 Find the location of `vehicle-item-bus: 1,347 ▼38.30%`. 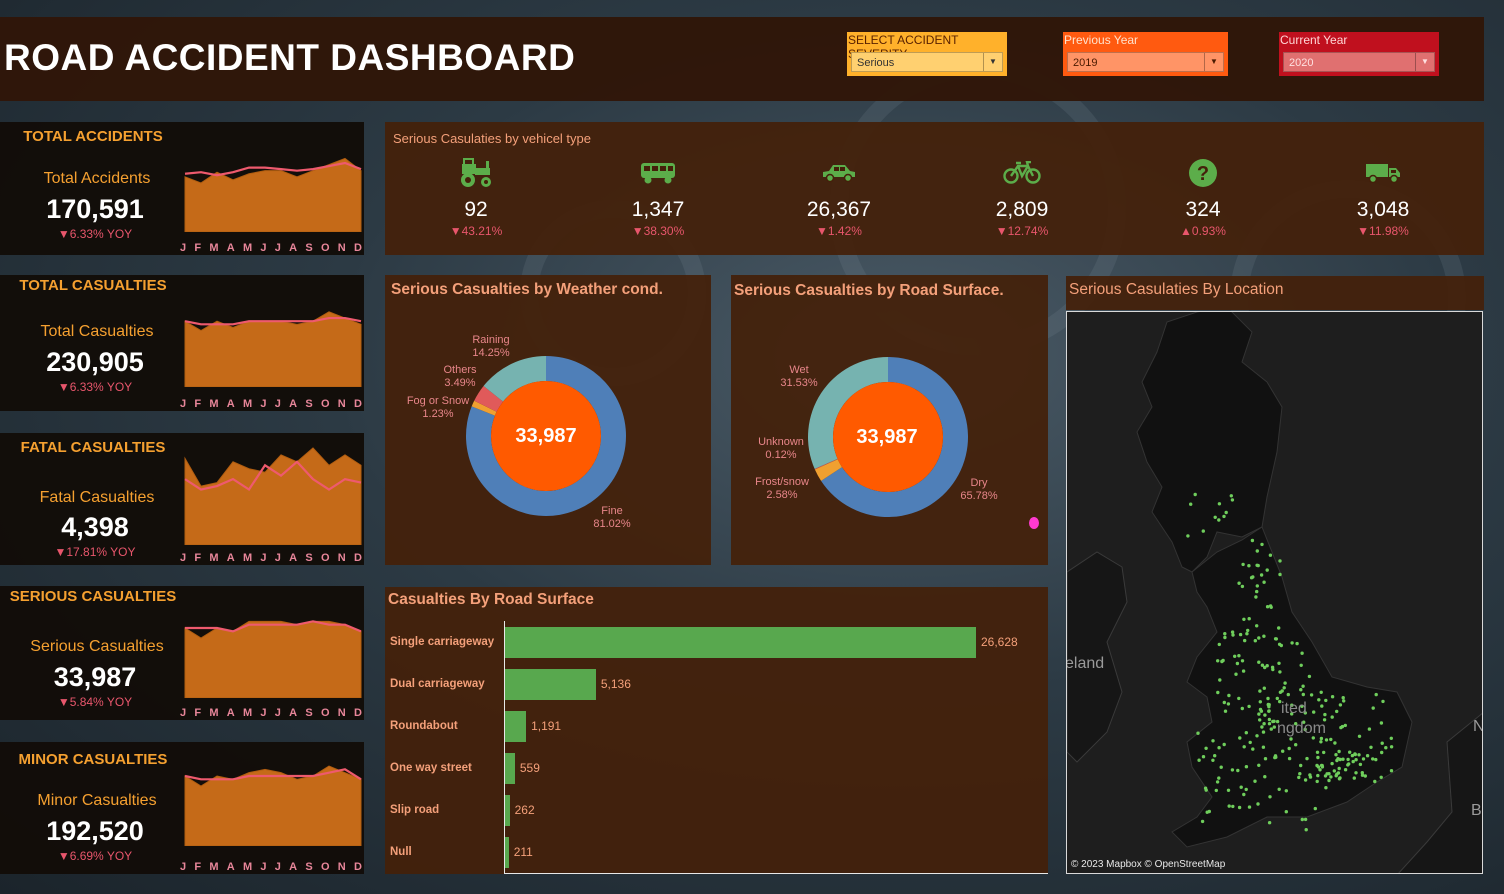

vehicle-item-bus: 1,347 ▼38.30% is located at coordinates (658, 198).